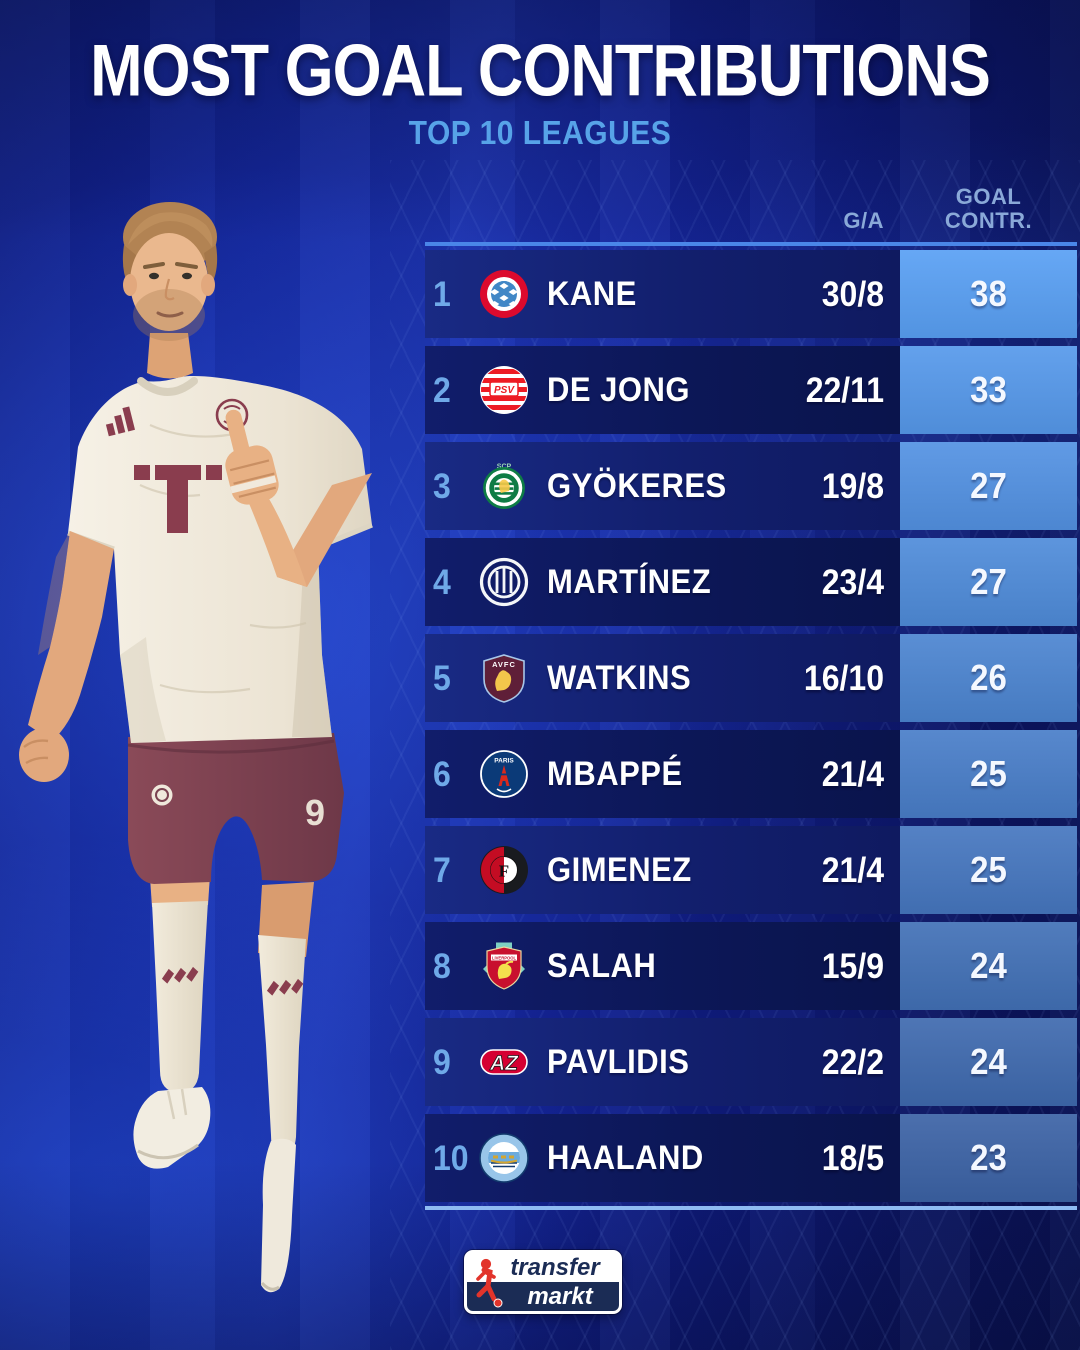 This screenshot has height=1350, width=1080. I want to click on table-row: 4 MARTÍNEZ 23/4 27, so click(751, 582).